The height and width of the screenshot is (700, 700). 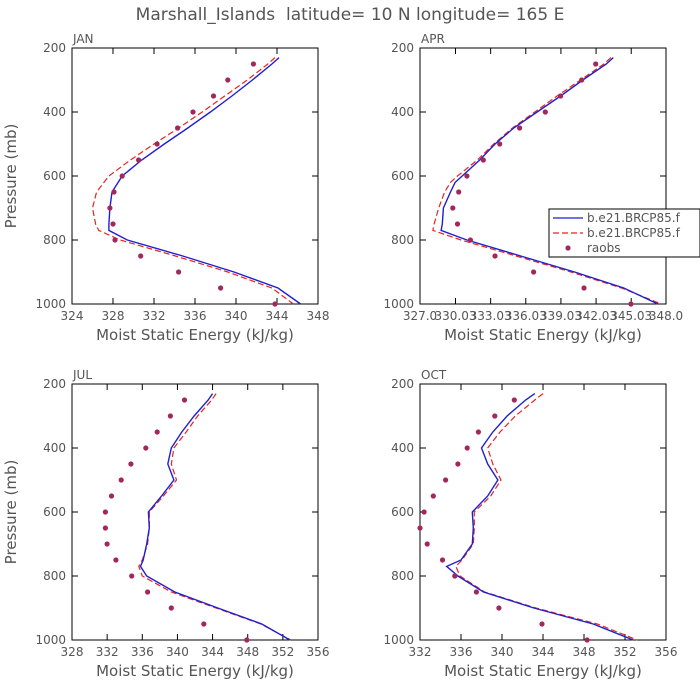 I want to click on panel-label: JAN, so click(x=83, y=39).